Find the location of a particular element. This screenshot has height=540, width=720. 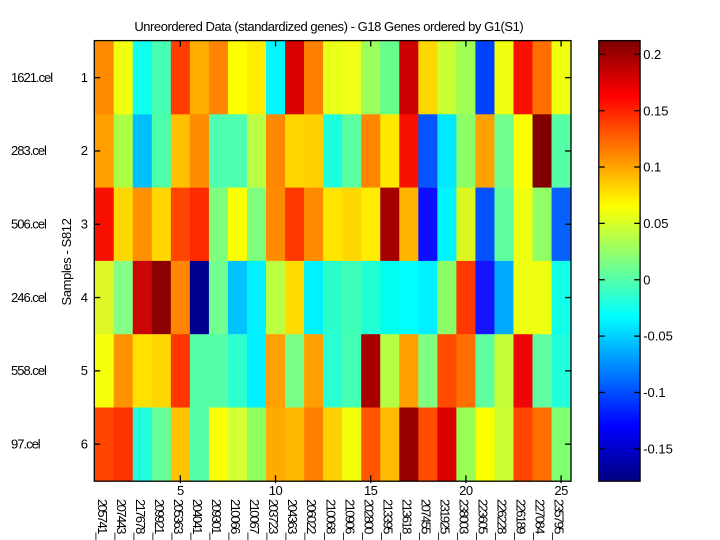

svg-text: 3 is located at coordinates (84, 224).